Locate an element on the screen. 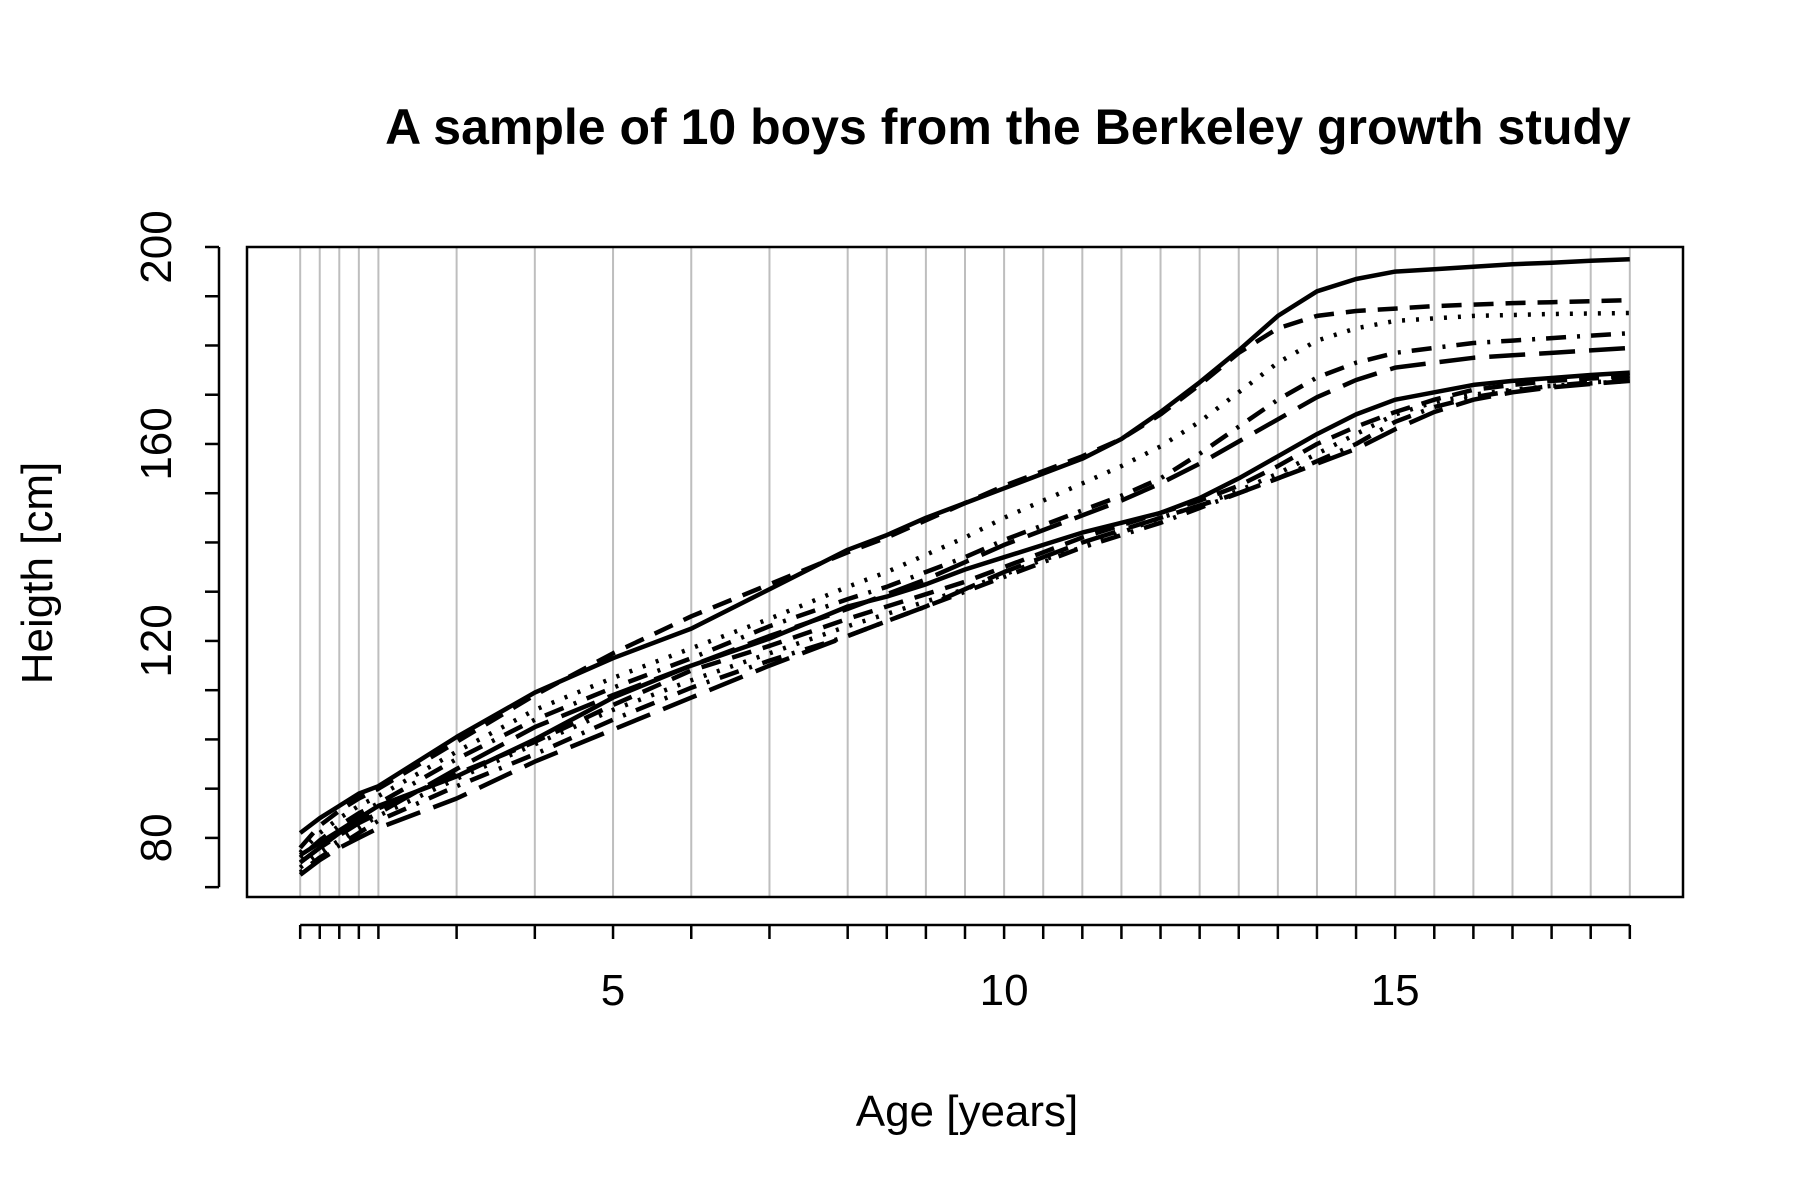  y-tick-label-200: 200 is located at coordinates (156, 246).